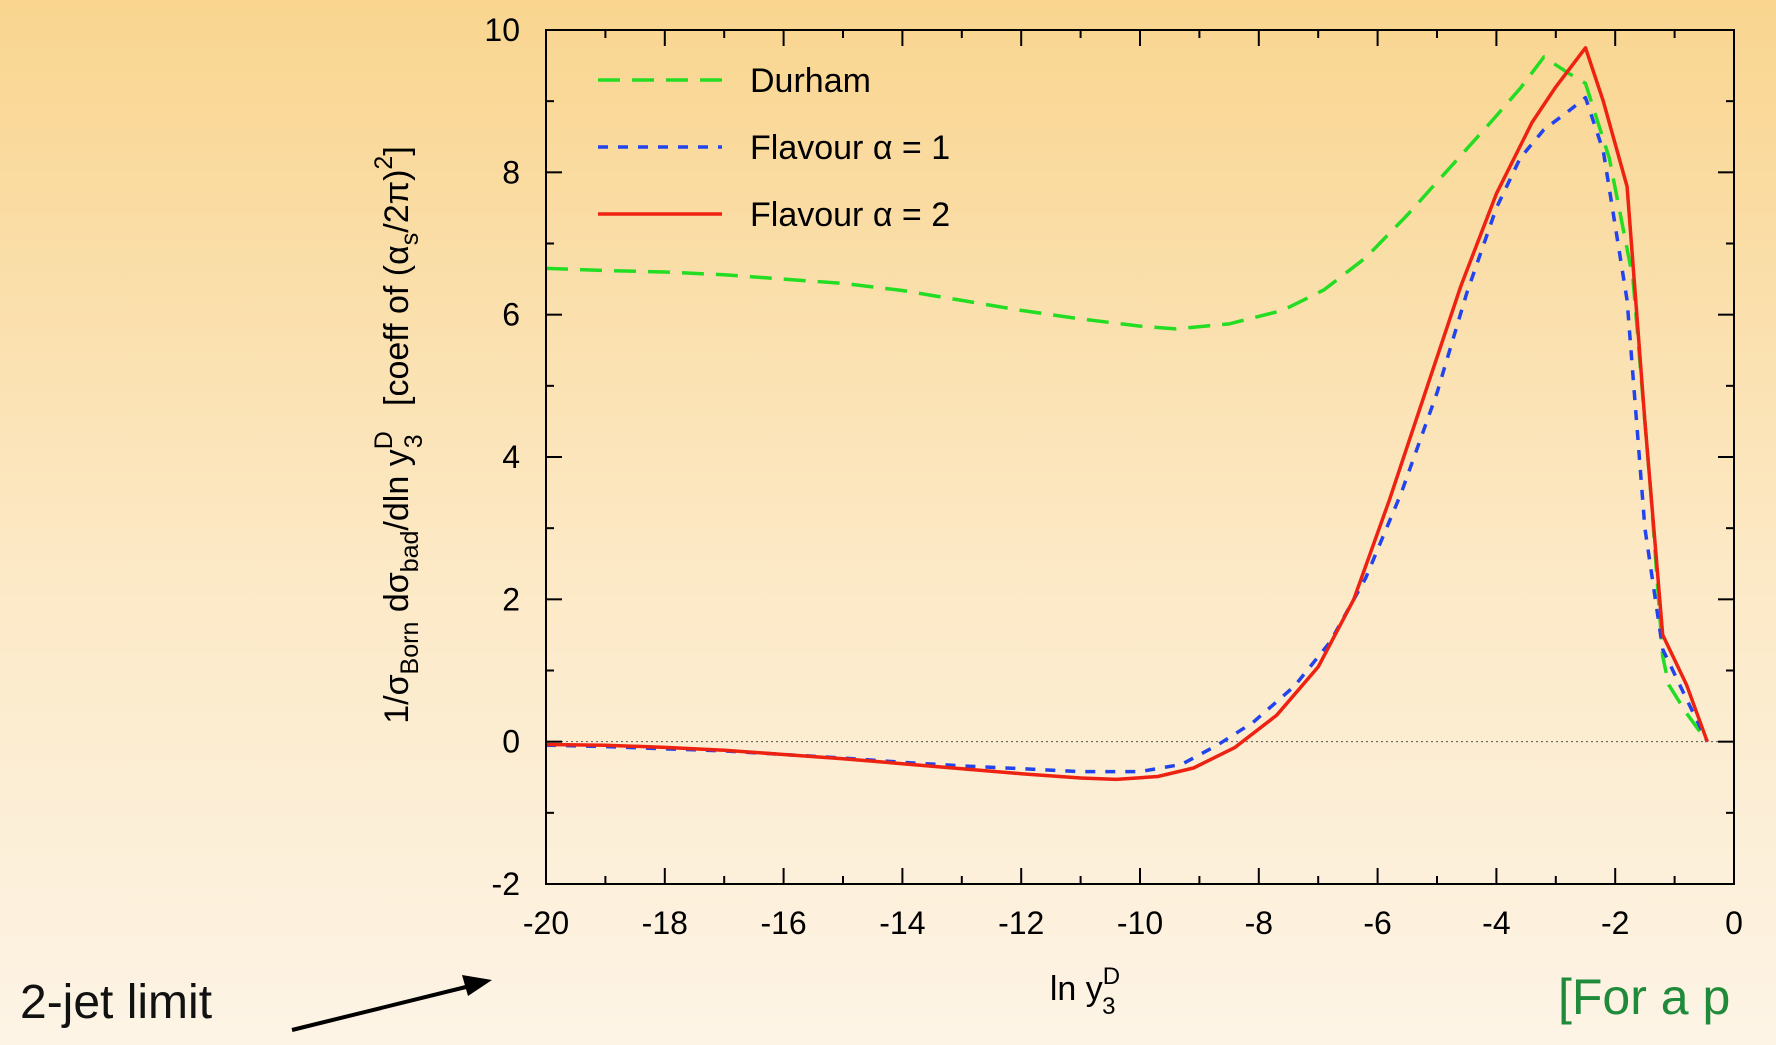  Describe the element at coordinates (410, 239) in the screenshot. I see `y-axis-title-bracket-sub: s` at that location.